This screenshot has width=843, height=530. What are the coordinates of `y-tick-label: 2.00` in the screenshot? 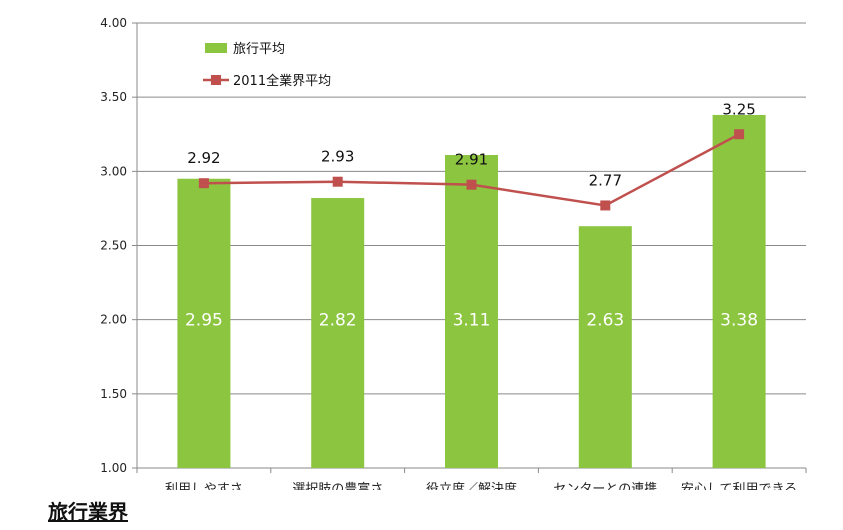 It's located at (113, 320).